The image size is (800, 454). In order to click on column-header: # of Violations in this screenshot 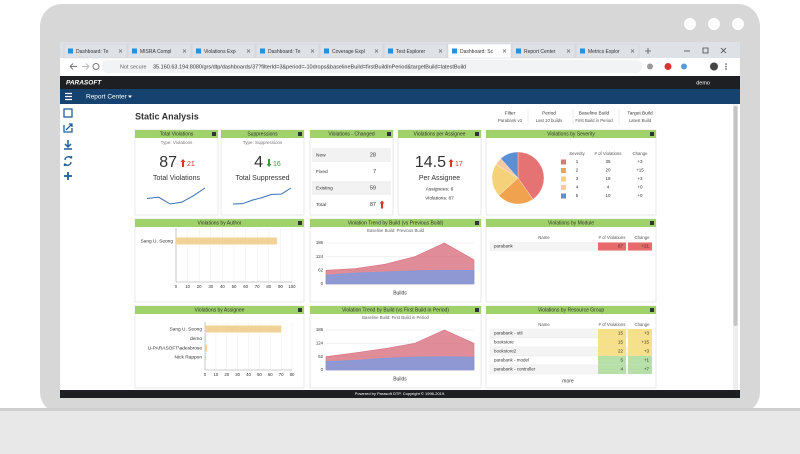, I will do `click(608, 153)`.